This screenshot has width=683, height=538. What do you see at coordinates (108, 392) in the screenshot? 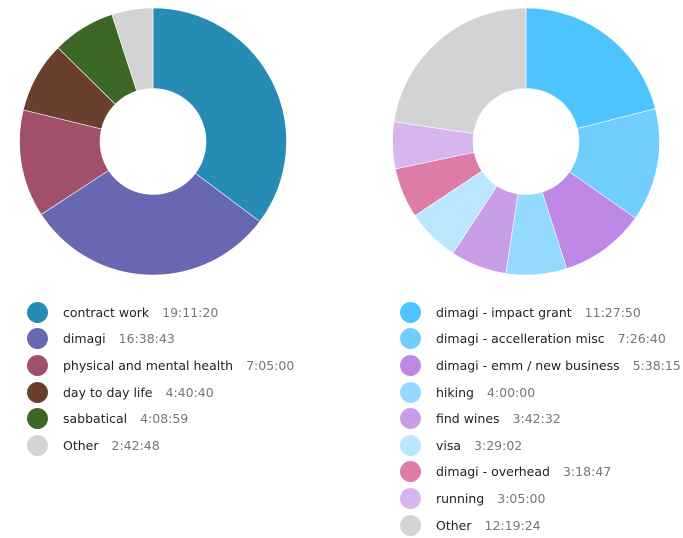
I see `legend-label: day to day life` at bounding box center [108, 392].